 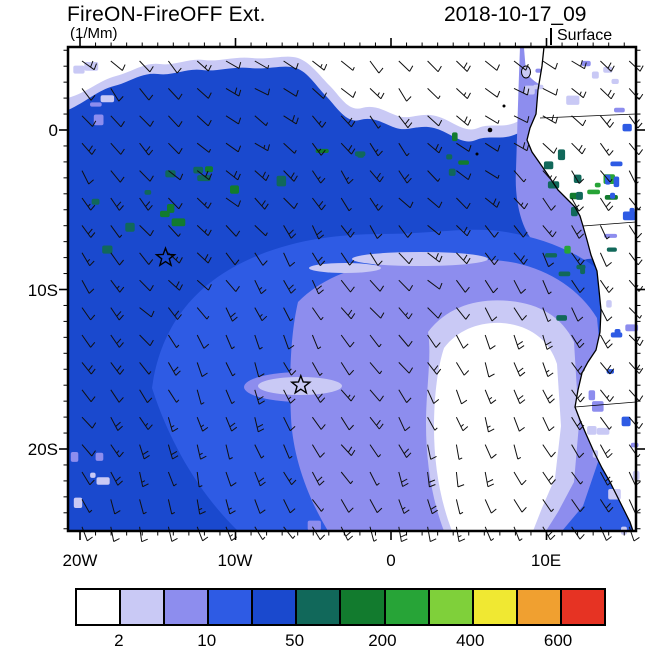 I want to click on y-axis-label-20s: 20S, so click(x=43, y=449).